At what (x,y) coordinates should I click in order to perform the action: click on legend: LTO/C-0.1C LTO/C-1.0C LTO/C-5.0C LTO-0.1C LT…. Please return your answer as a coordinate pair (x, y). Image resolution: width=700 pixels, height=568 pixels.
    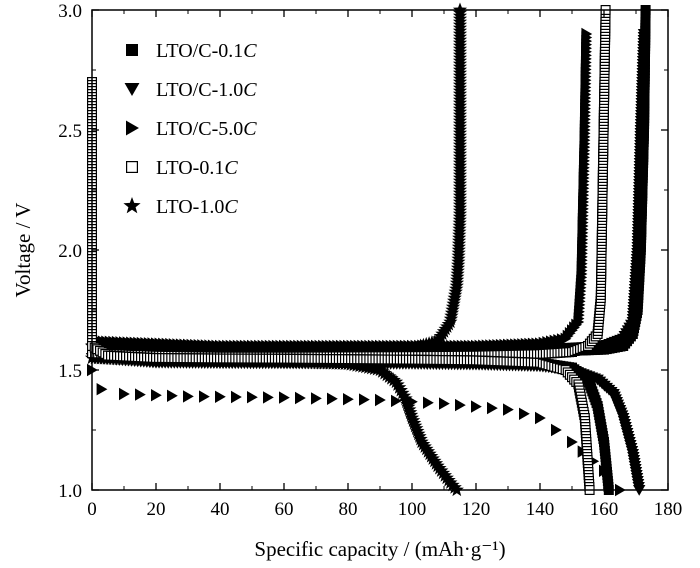
    Looking at the image, I should click on (190, 129).